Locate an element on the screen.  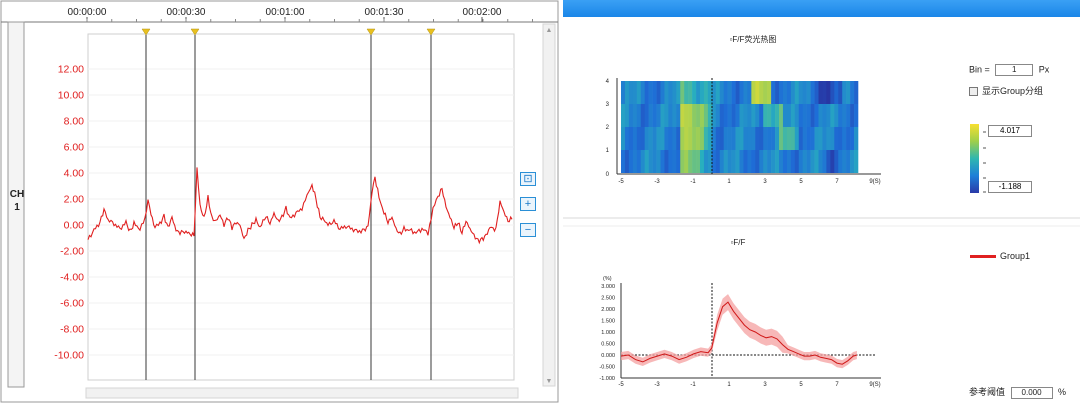
colorbar-max-input: 4.017 is located at coordinates (1010, 131).